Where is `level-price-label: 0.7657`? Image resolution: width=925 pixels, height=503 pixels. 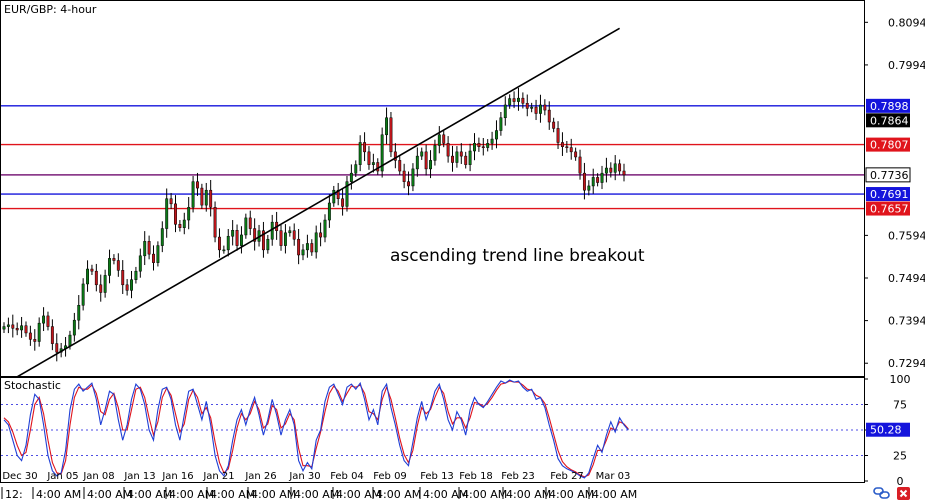 level-price-label: 0.7657 is located at coordinates (889, 209).